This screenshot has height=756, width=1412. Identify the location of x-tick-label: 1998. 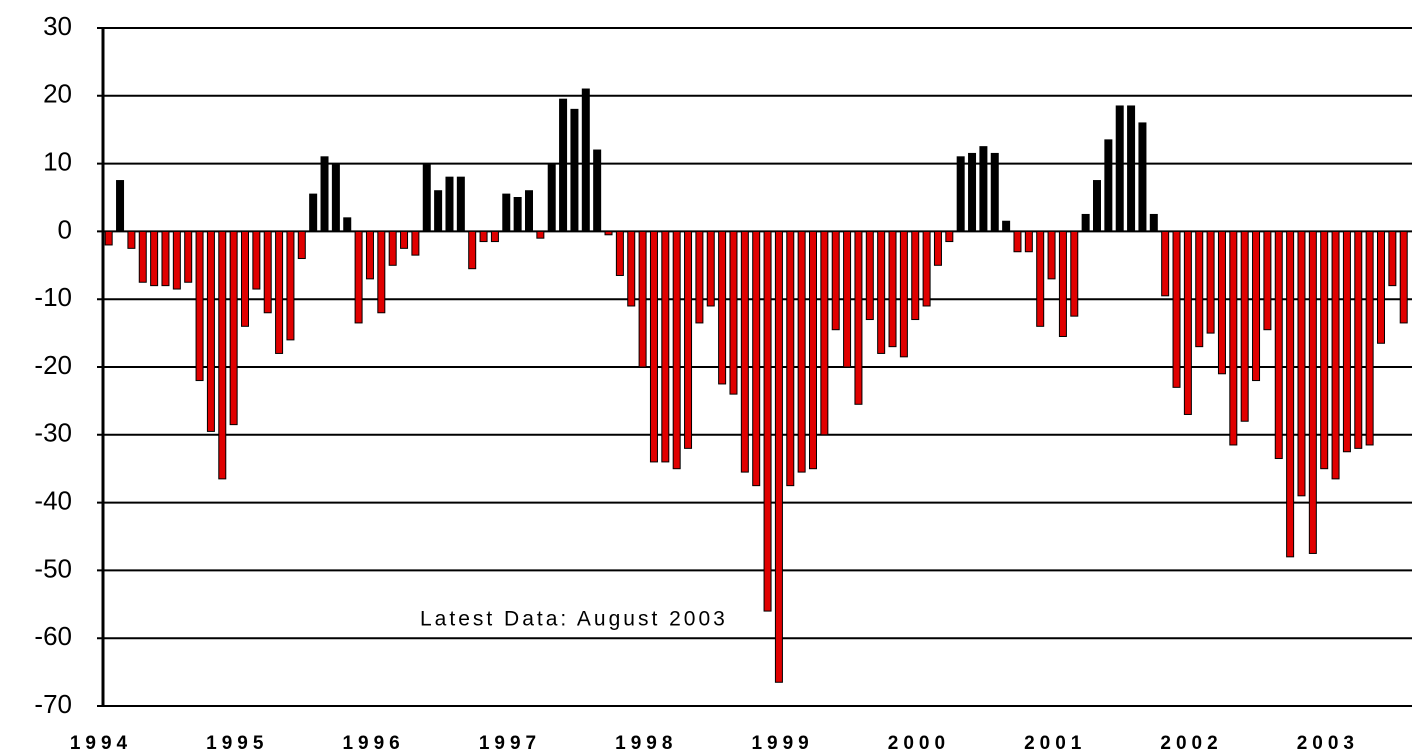
(646, 743).